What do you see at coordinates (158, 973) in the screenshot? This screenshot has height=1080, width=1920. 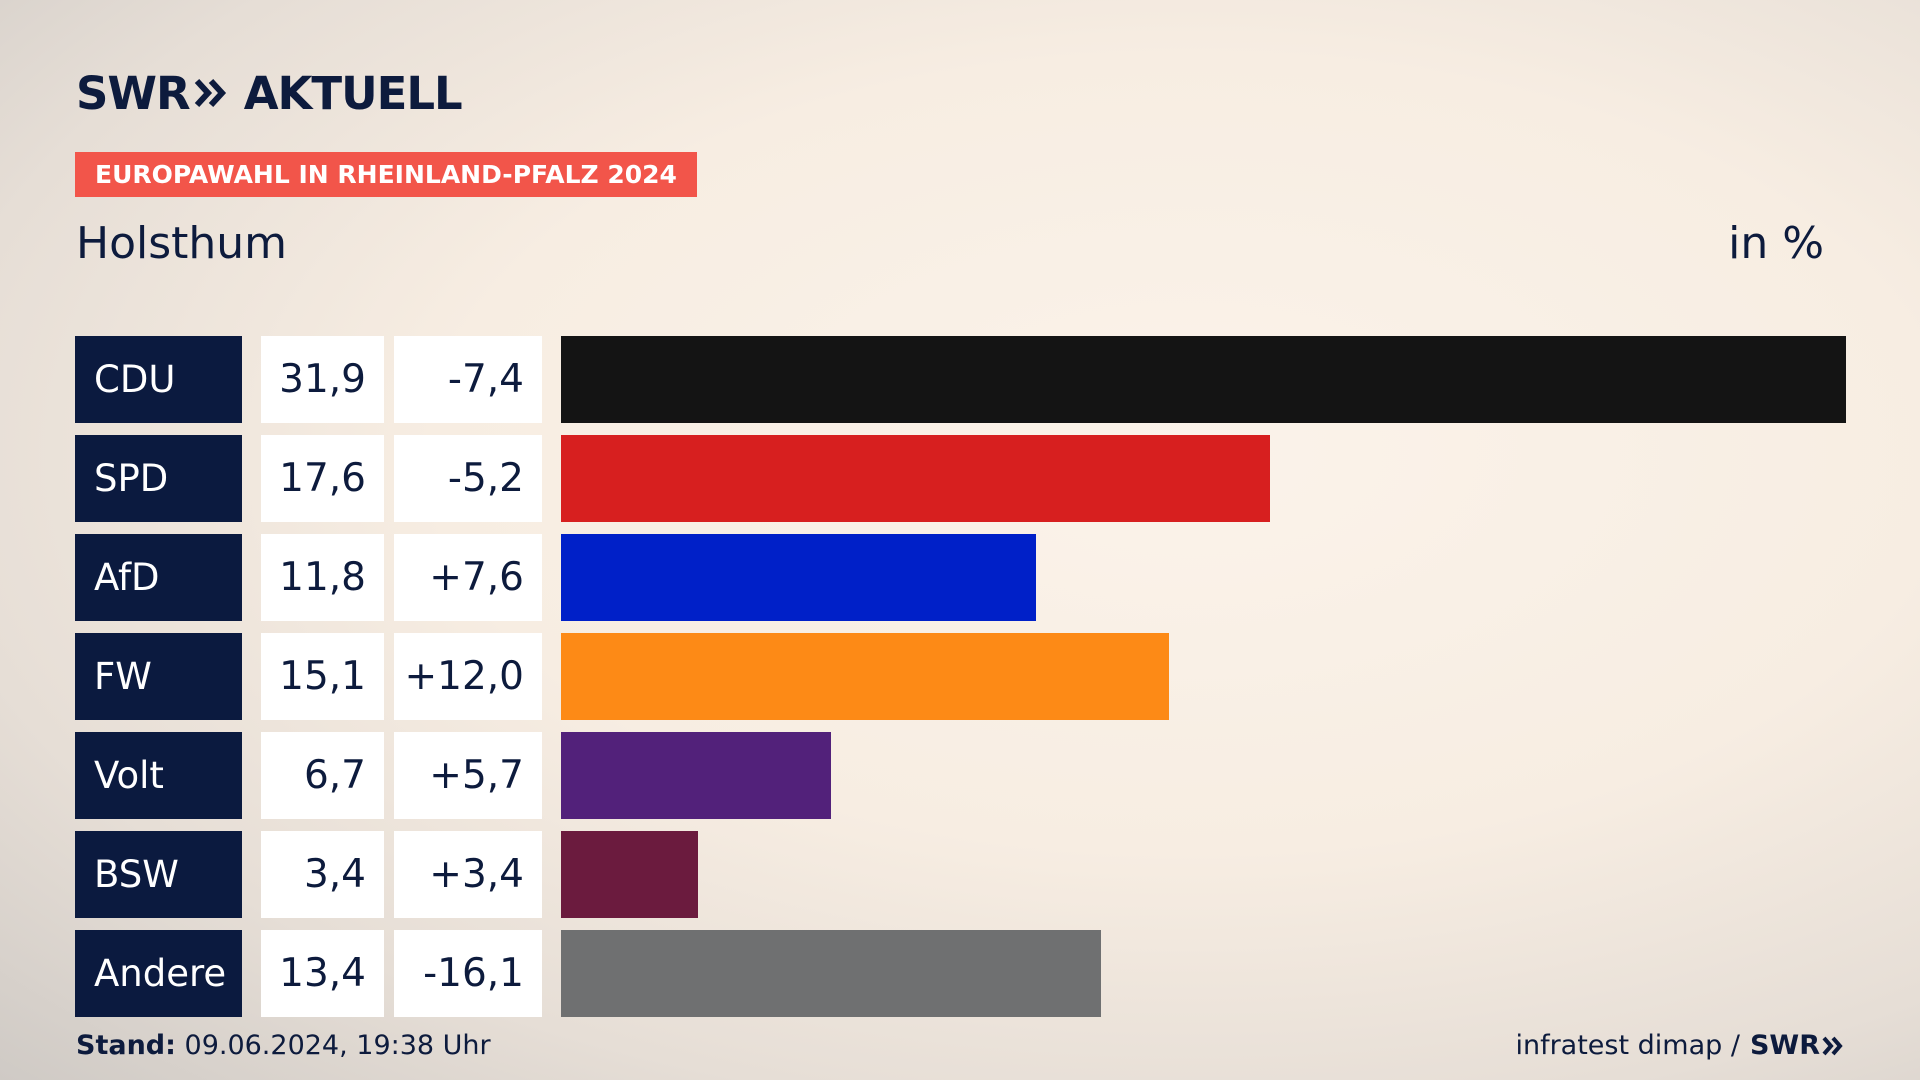 I see `party-label: Andere` at bounding box center [158, 973].